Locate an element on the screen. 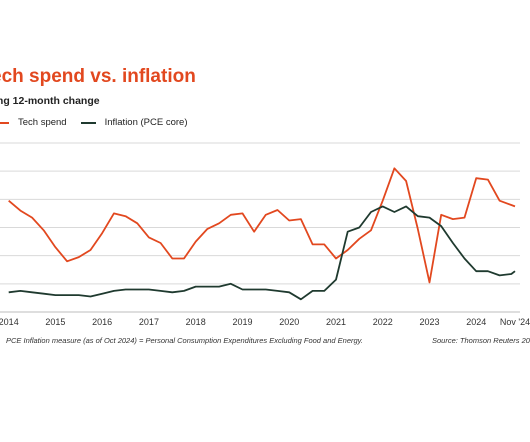  x-tick-label: 2021 is located at coordinates (336, 322).